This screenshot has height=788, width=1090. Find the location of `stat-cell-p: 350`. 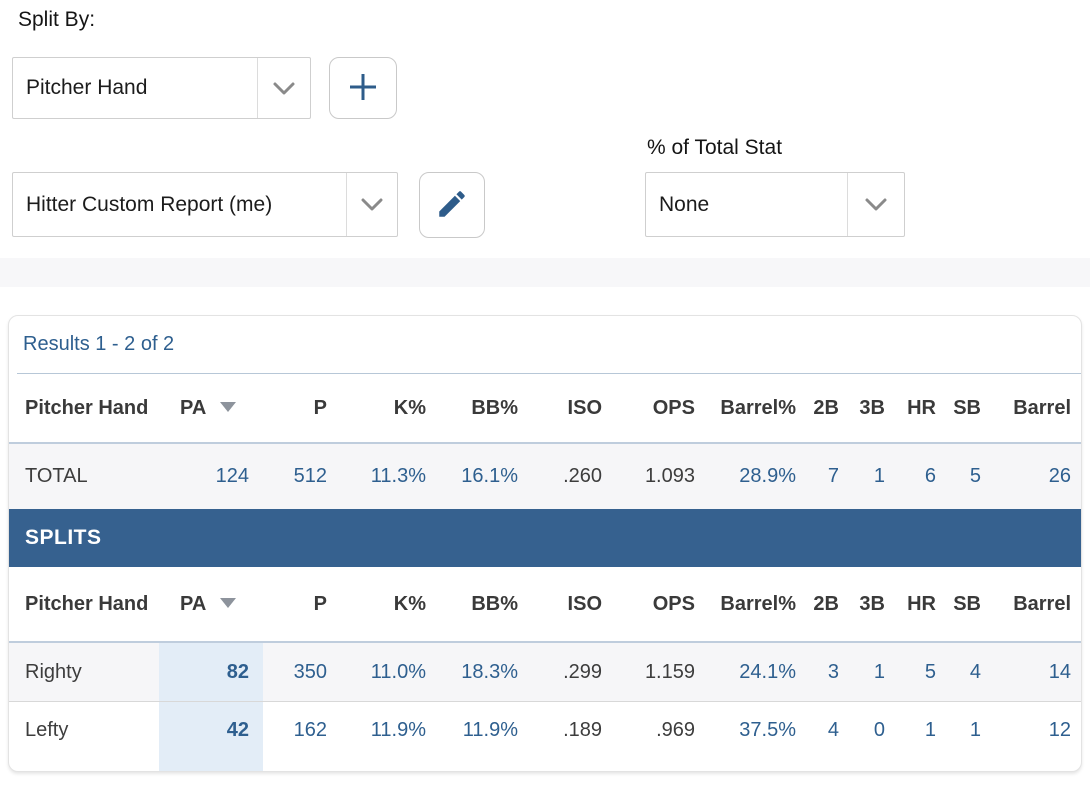

stat-cell-p: 350 is located at coordinates (301, 672).